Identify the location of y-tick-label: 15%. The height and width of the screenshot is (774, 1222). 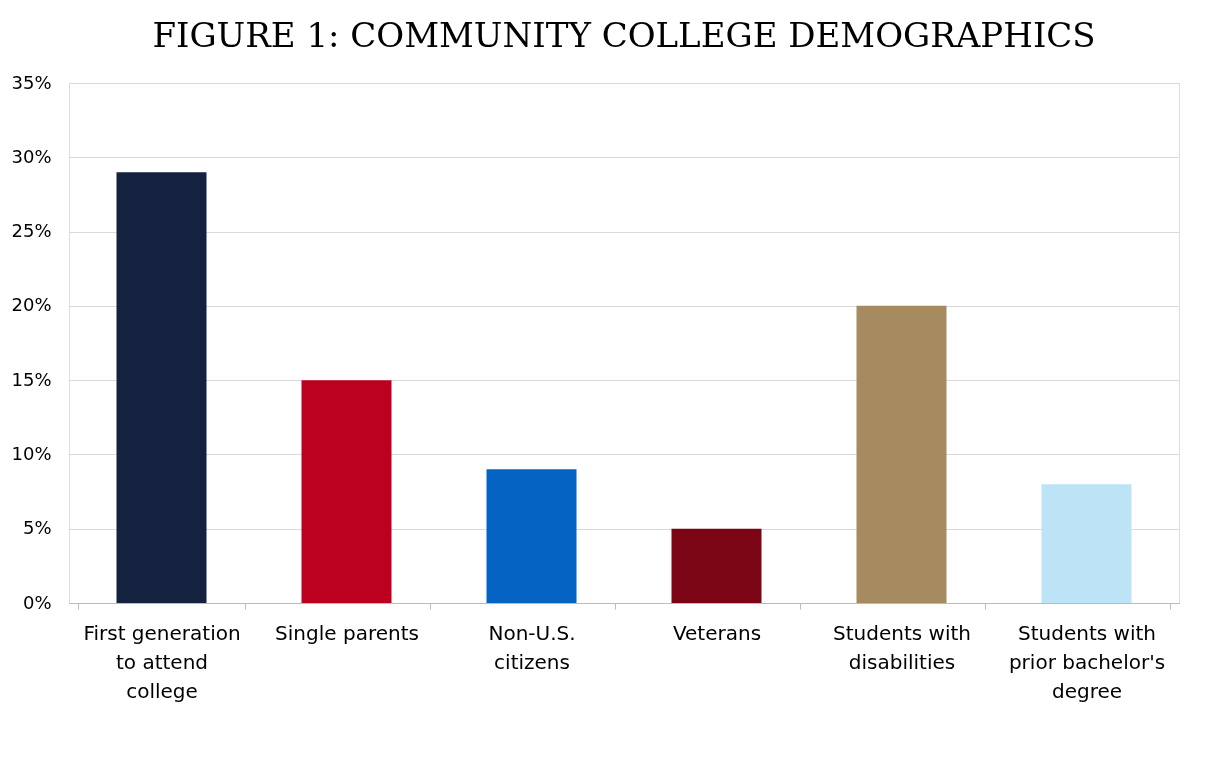
(31, 379).